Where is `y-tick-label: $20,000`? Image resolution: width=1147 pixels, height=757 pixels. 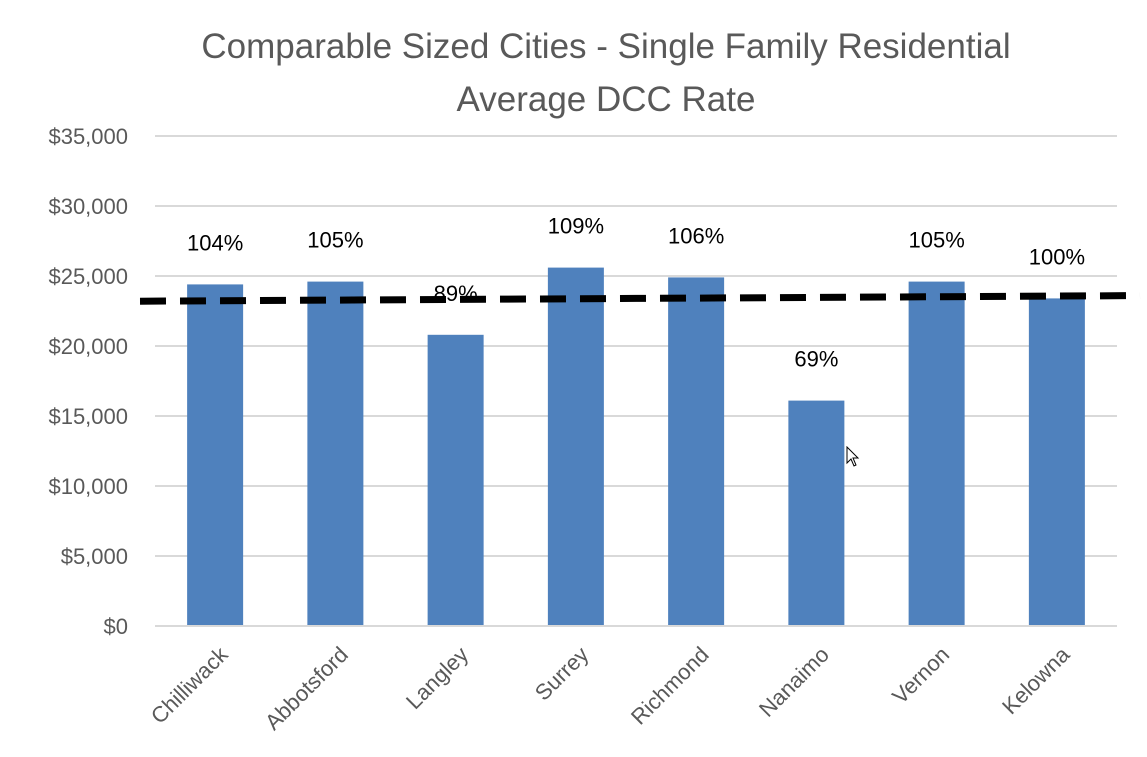
y-tick-label: $20,000 is located at coordinates (88, 346).